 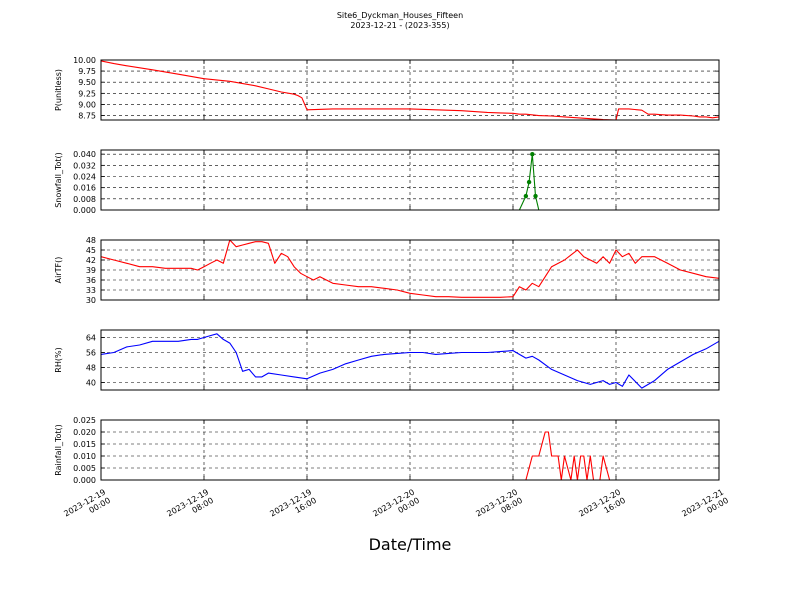 What do you see at coordinates (91, 338) in the screenshot?
I see `y-tick-label: 64` at bounding box center [91, 338].